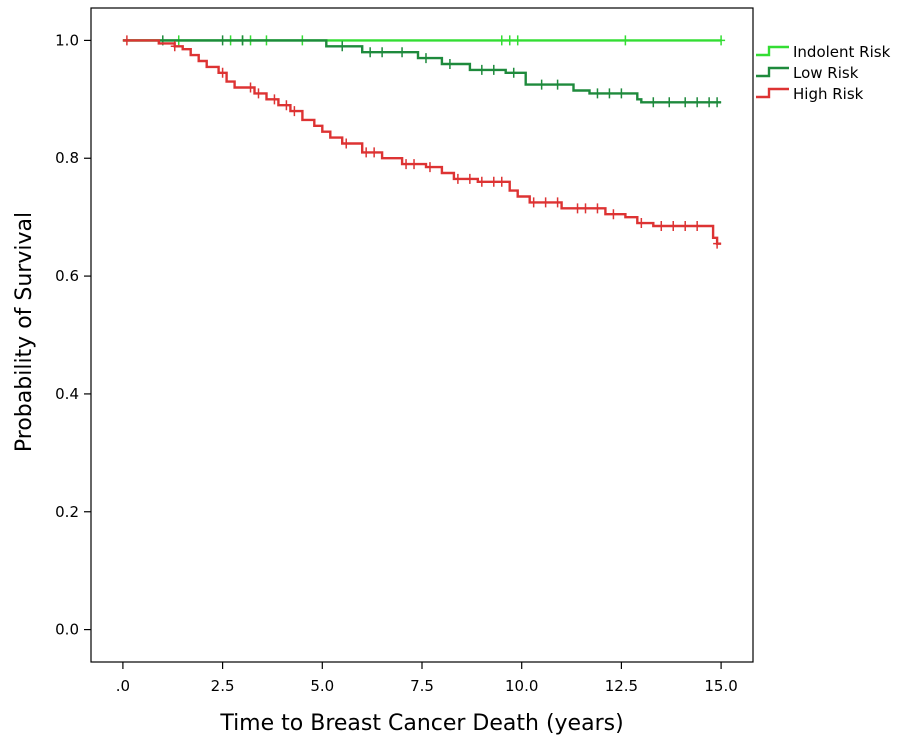 The height and width of the screenshot is (744, 917). I want to click on y-tick-label: 0.8, so click(67, 158).